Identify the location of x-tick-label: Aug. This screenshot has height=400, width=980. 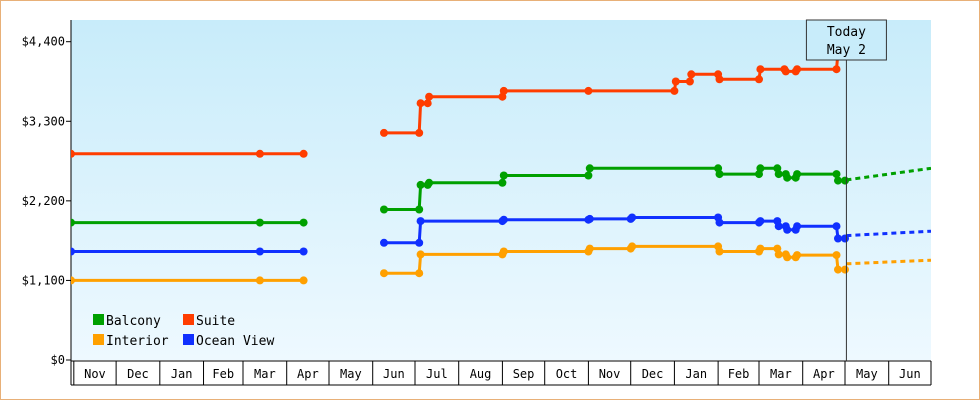
(481, 374).